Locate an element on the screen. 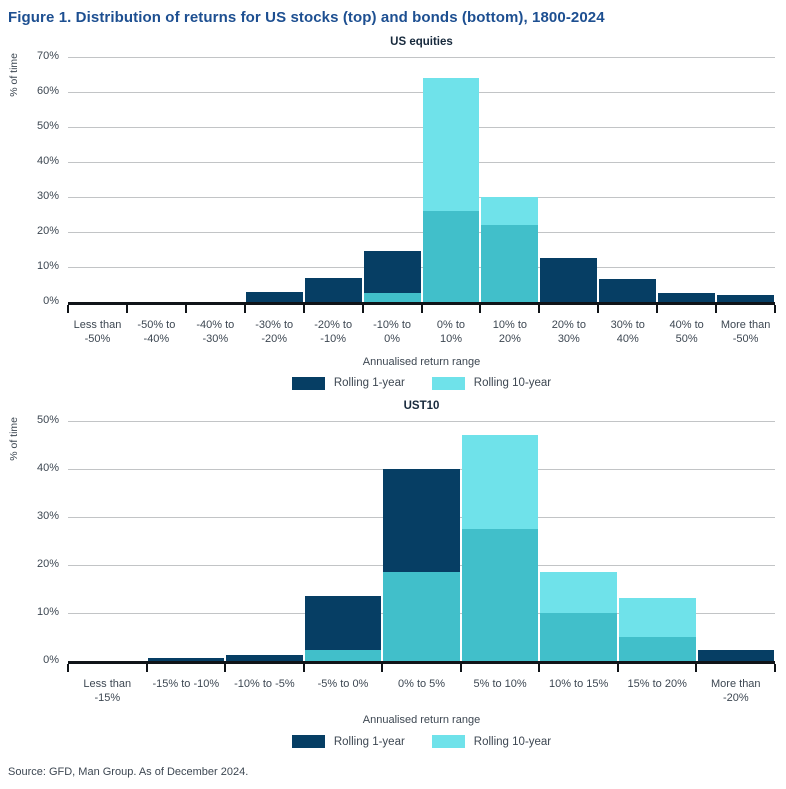 The height and width of the screenshot is (789, 786). y-tick-label: 40% is located at coordinates (47, 467).